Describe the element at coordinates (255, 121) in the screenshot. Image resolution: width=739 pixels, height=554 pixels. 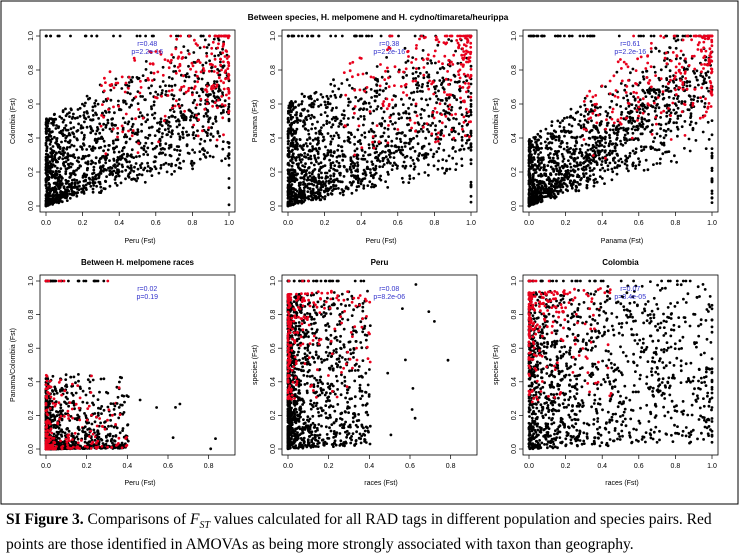
I see `y-axis-label: Panama (Fst)` at that location.